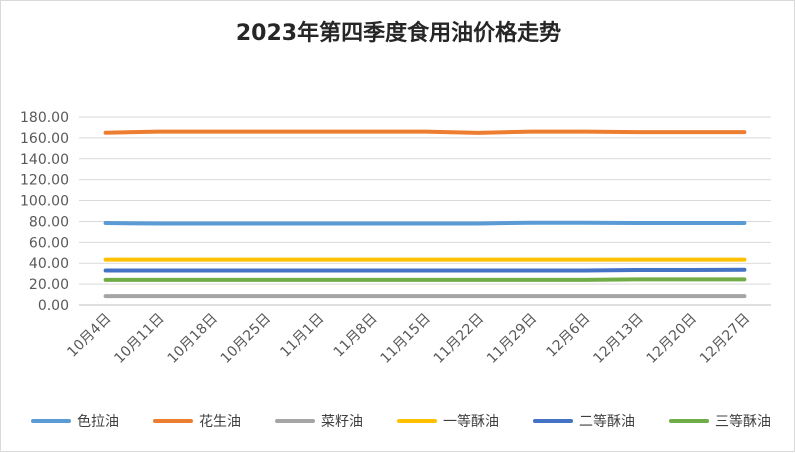  What do you see at coordinates (319, 421) in the screenshot?
I see `legend-item: 菜籽油` at bounding box center [319, 421].